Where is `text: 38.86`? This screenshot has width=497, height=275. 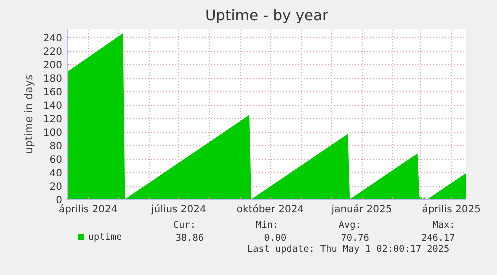 text: 38.86 is located at coordinates (190, 238).